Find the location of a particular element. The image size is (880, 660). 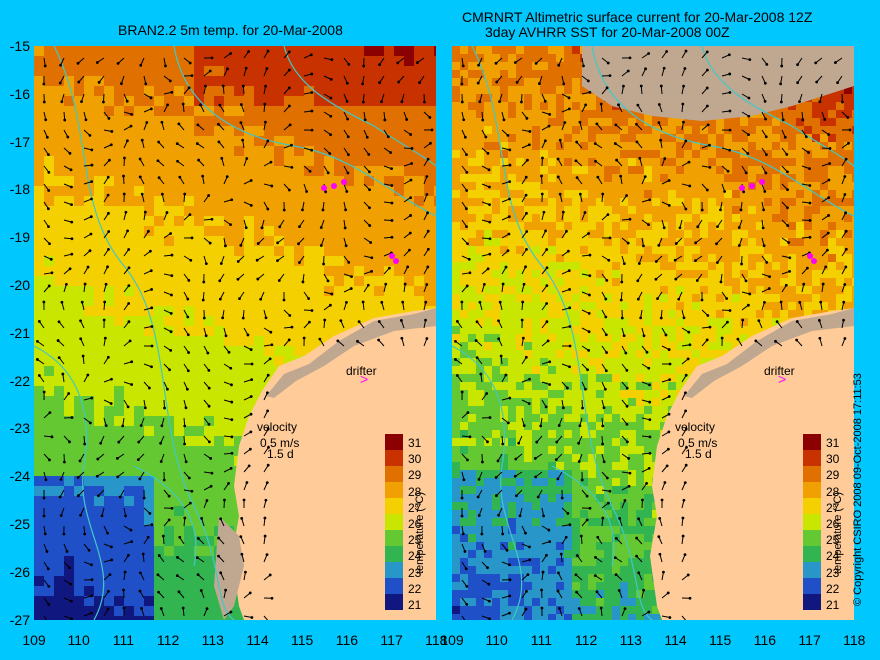

velocity-scale-right: 0.5 m/s is located at coordinates (698, 443).